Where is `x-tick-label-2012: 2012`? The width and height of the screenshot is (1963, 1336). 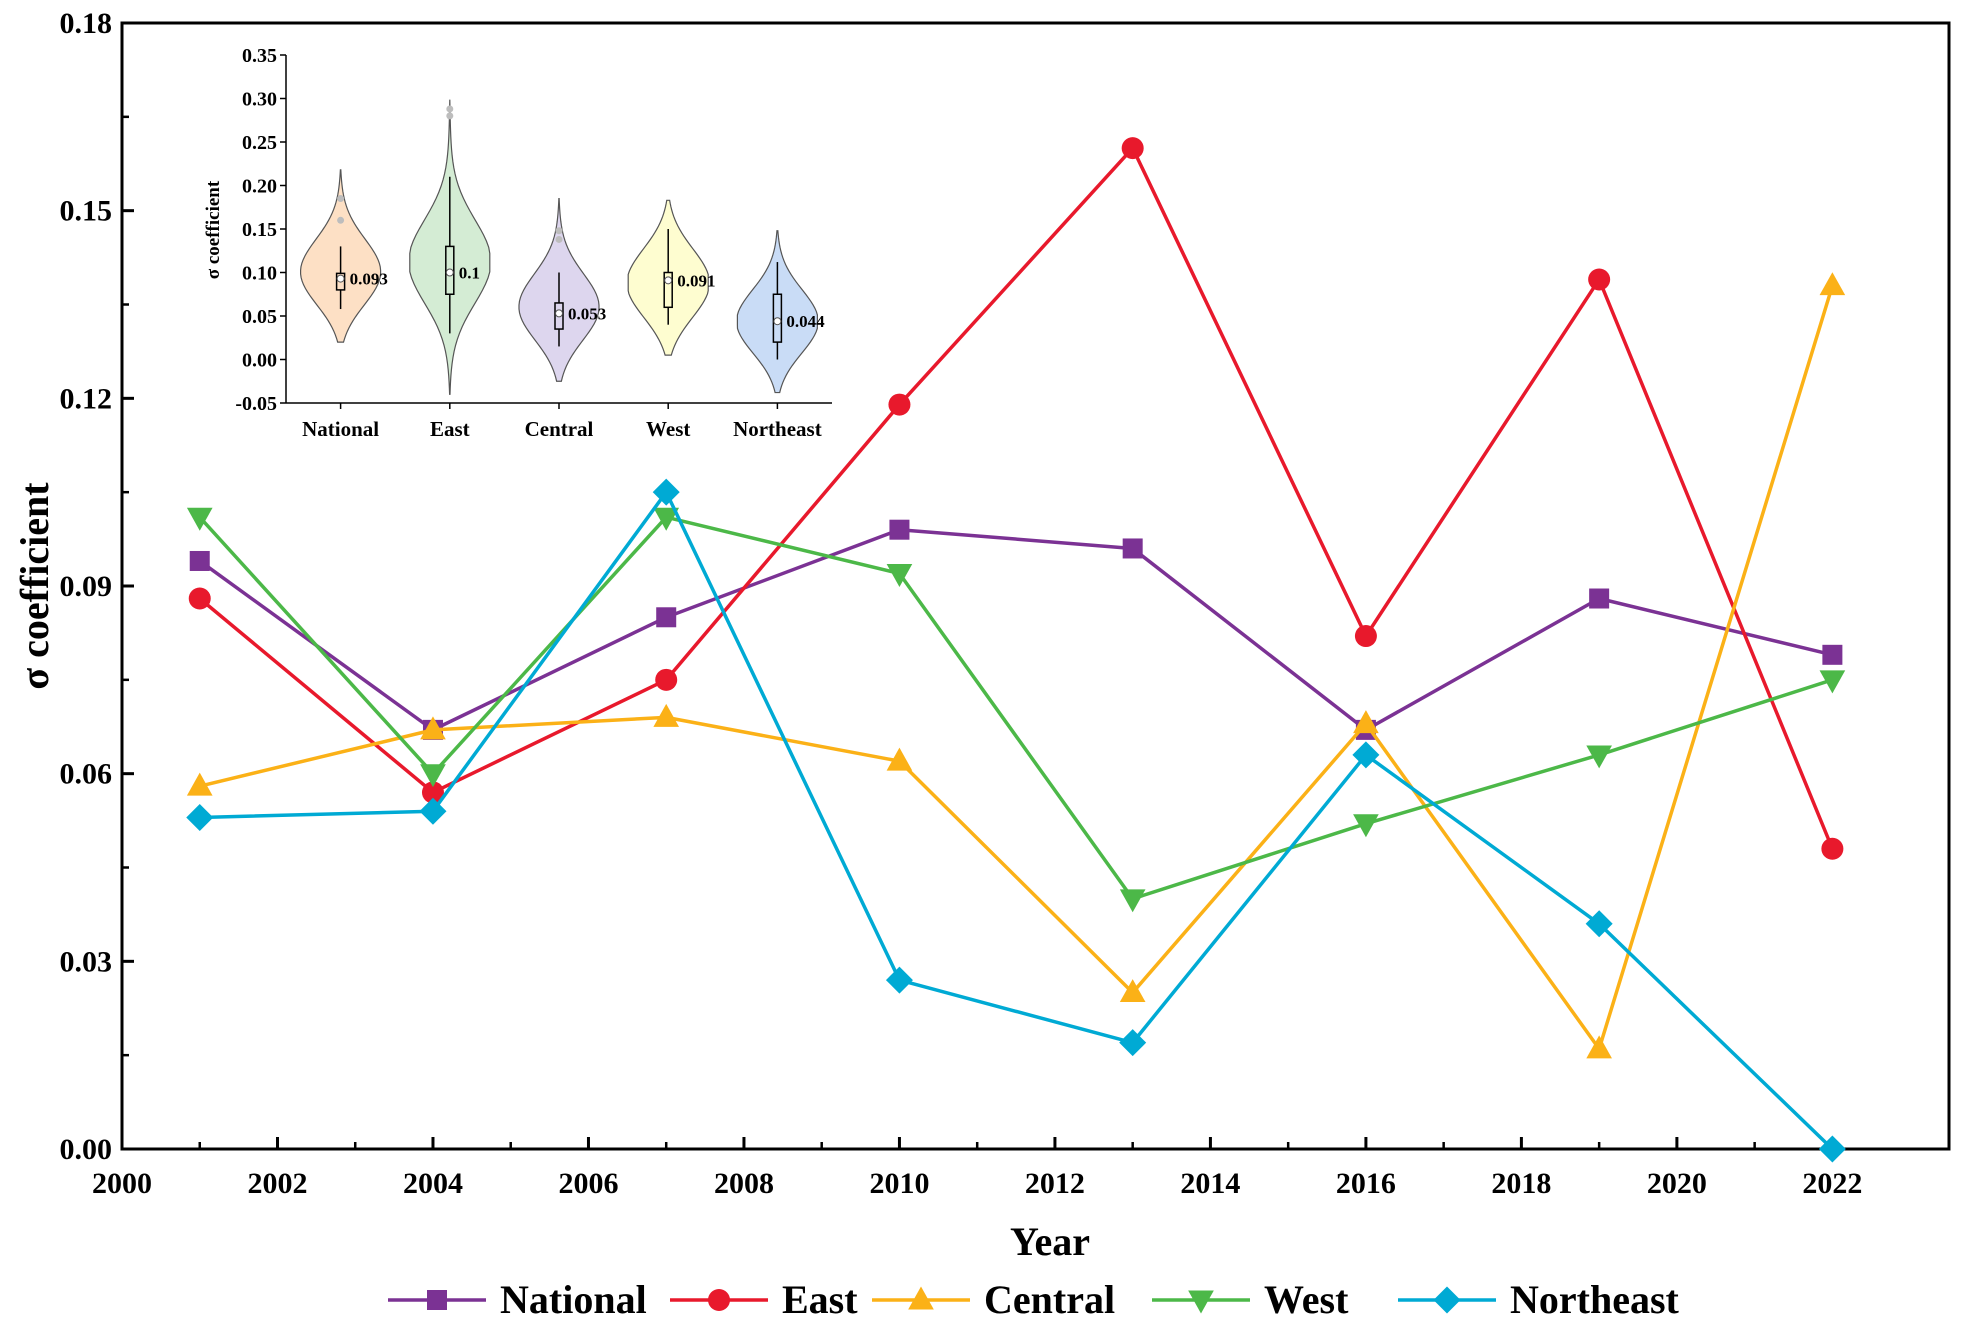 x-tick-label-2012: 2012 is located at coordinates (1055, 1183).